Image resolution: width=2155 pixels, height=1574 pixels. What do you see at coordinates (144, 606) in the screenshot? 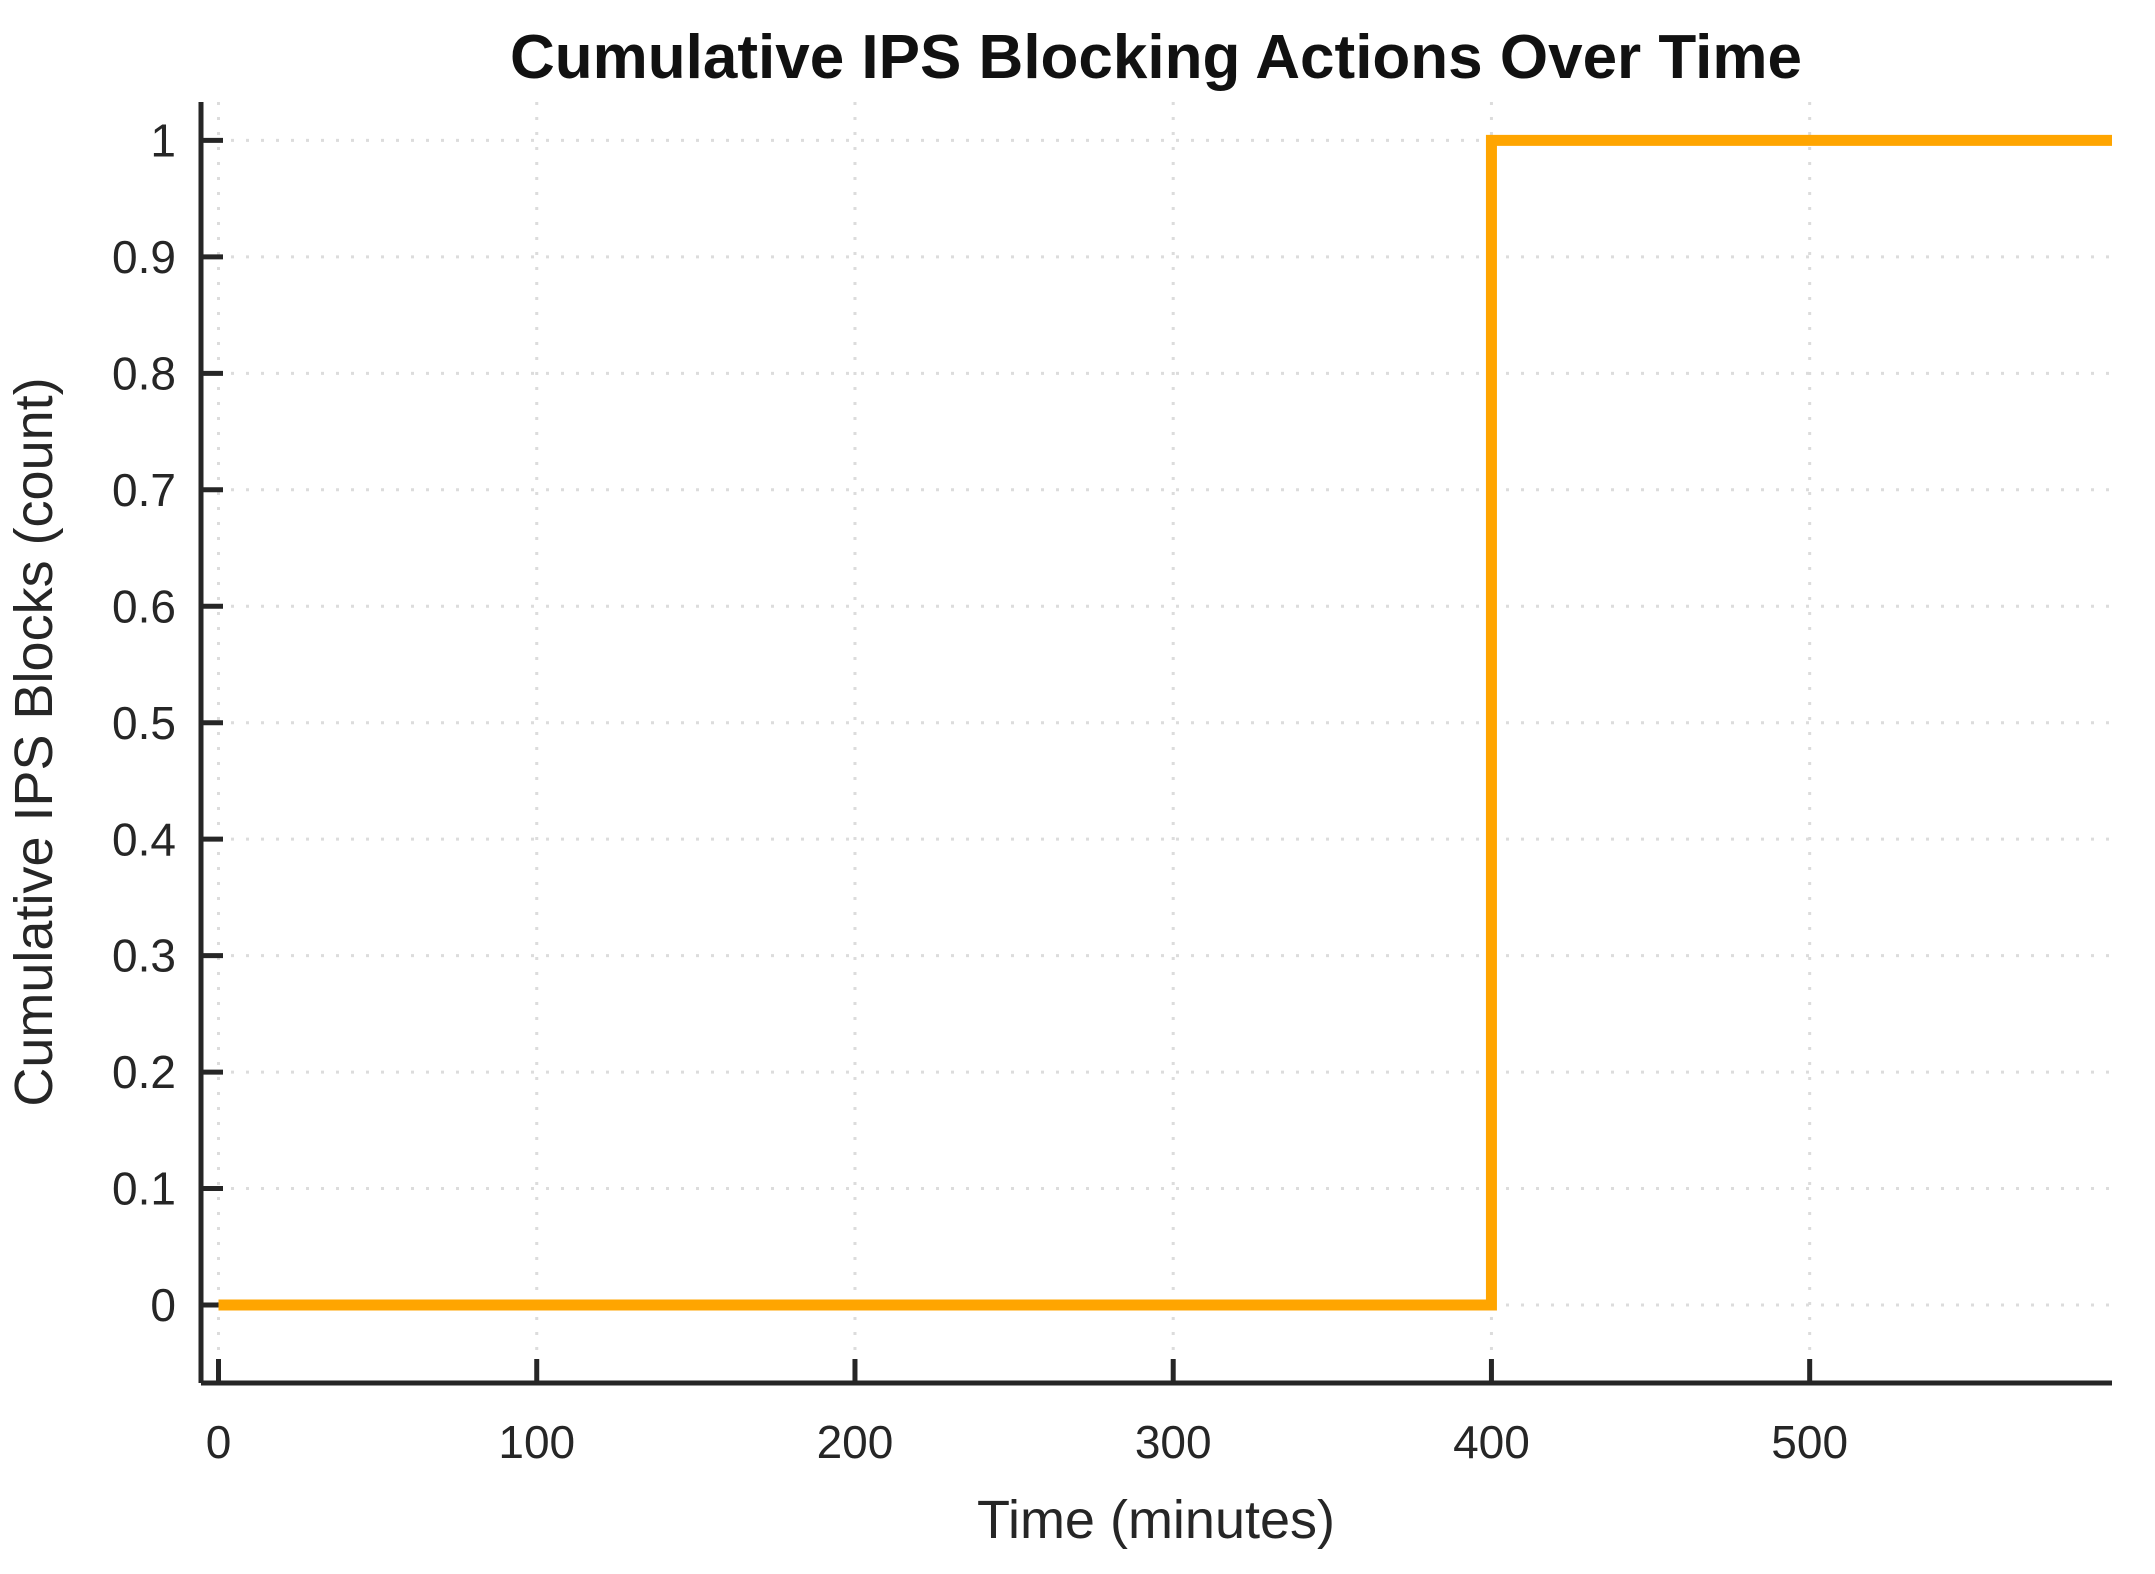
I see `y-tick-label: 0.6` at bounding box center [144, 606].